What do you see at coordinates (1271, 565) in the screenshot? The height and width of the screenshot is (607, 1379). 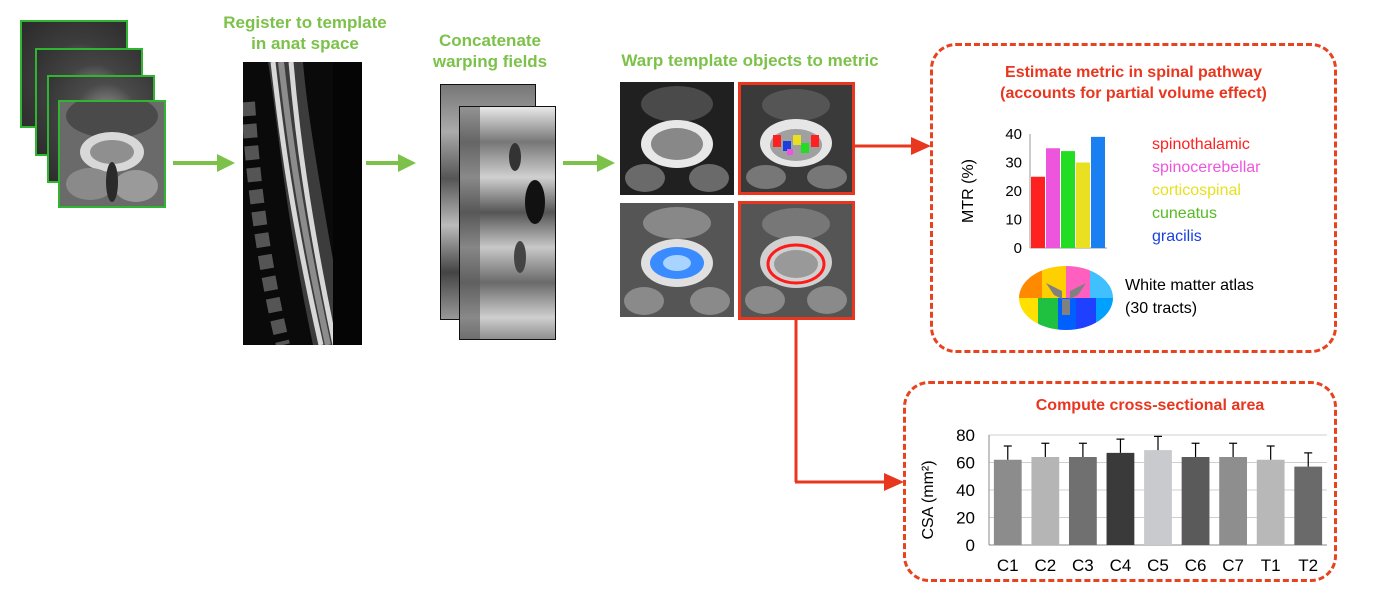 I see `csa-x-tick-label: T1` at bounding box center [1271, 565].